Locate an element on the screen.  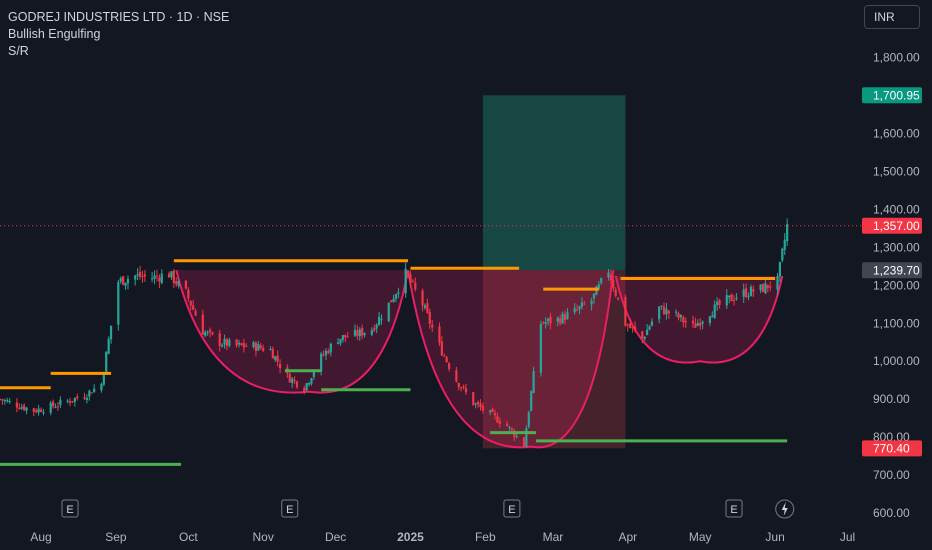
symbol-title: GODREJ INDUSTRIES LTD · 1D · NSE is located at coordinates (119, 17).